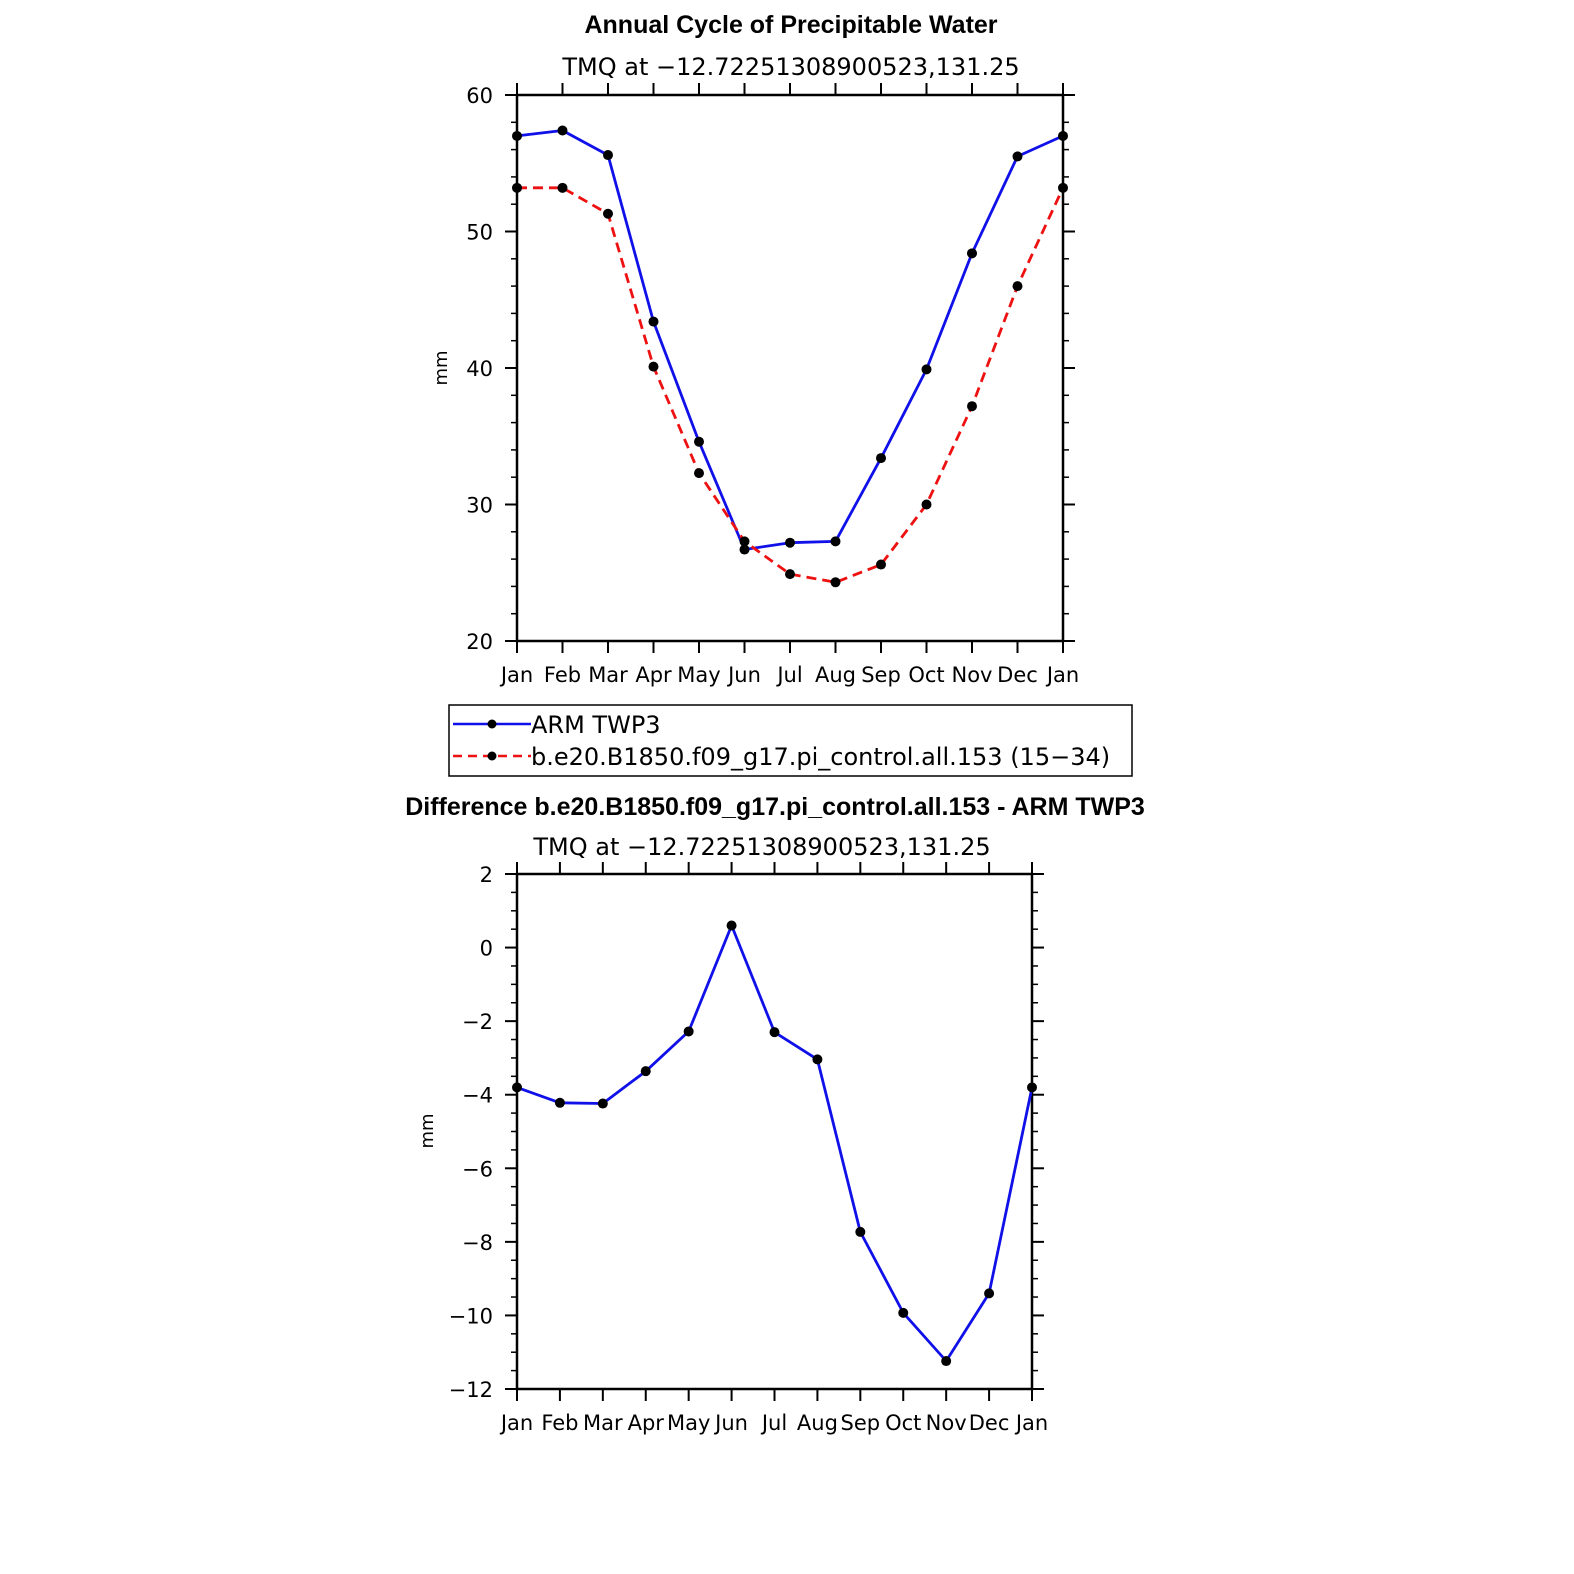 This screenshot has height=1574, width=1574. Describe the element at coordinates (492, 724) in the screenshot. I see `legend-marker-arm-twp3` at that location.